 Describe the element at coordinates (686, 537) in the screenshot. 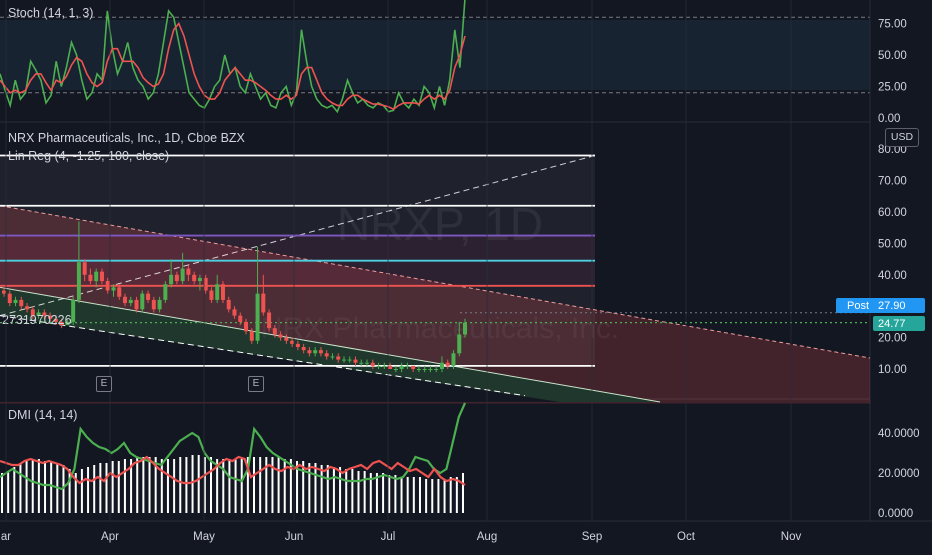

I see `x-tick-label: Oct` at that location.